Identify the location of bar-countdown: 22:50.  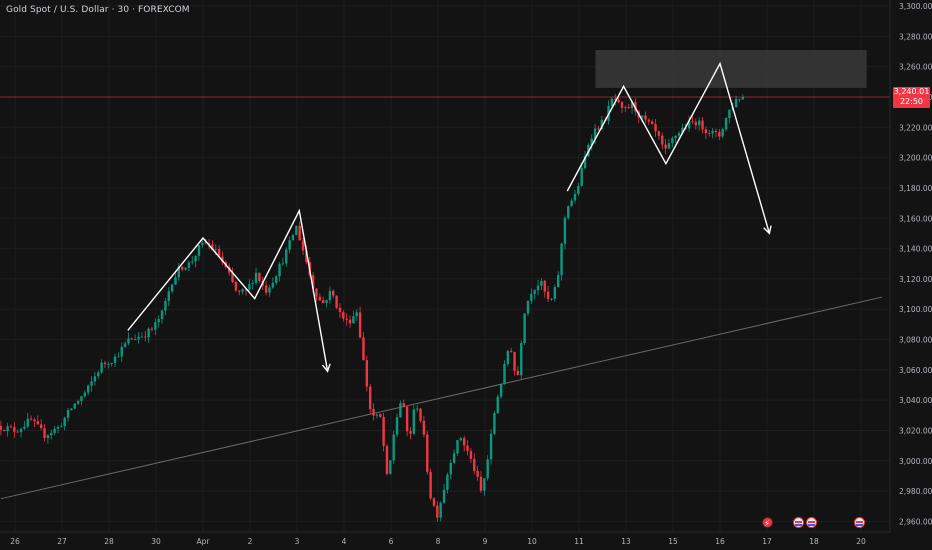
(911, 101).